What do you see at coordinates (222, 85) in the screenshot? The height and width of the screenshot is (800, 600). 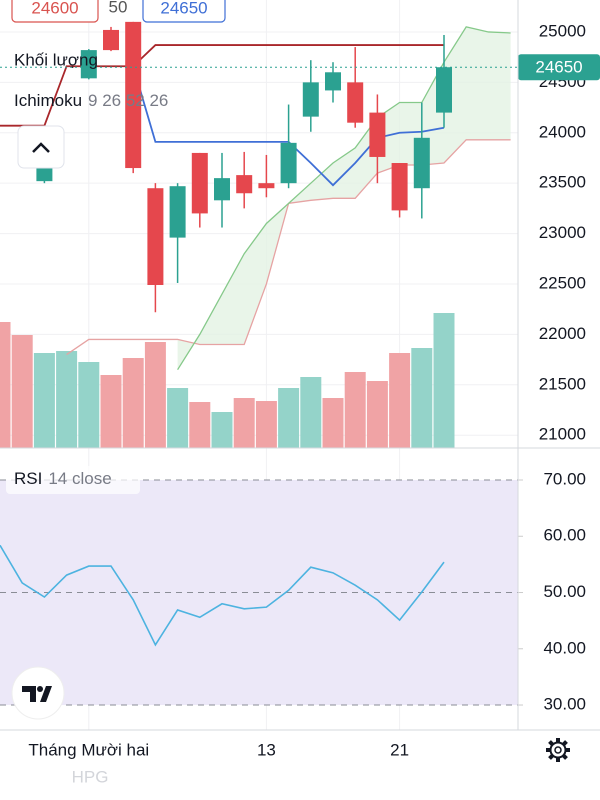 I see `base-line` at bounding box center [222, 85].